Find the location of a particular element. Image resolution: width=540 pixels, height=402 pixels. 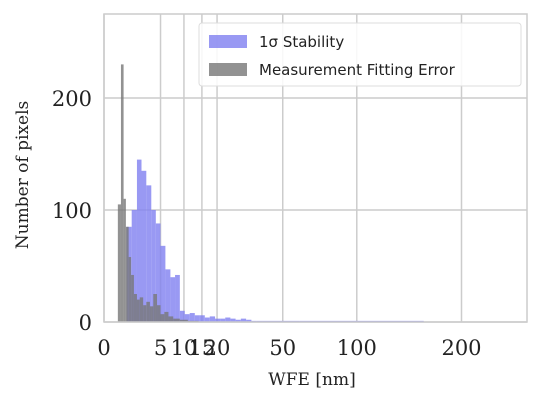

y-tick-label: 0 is located at coordinates (85, 323).